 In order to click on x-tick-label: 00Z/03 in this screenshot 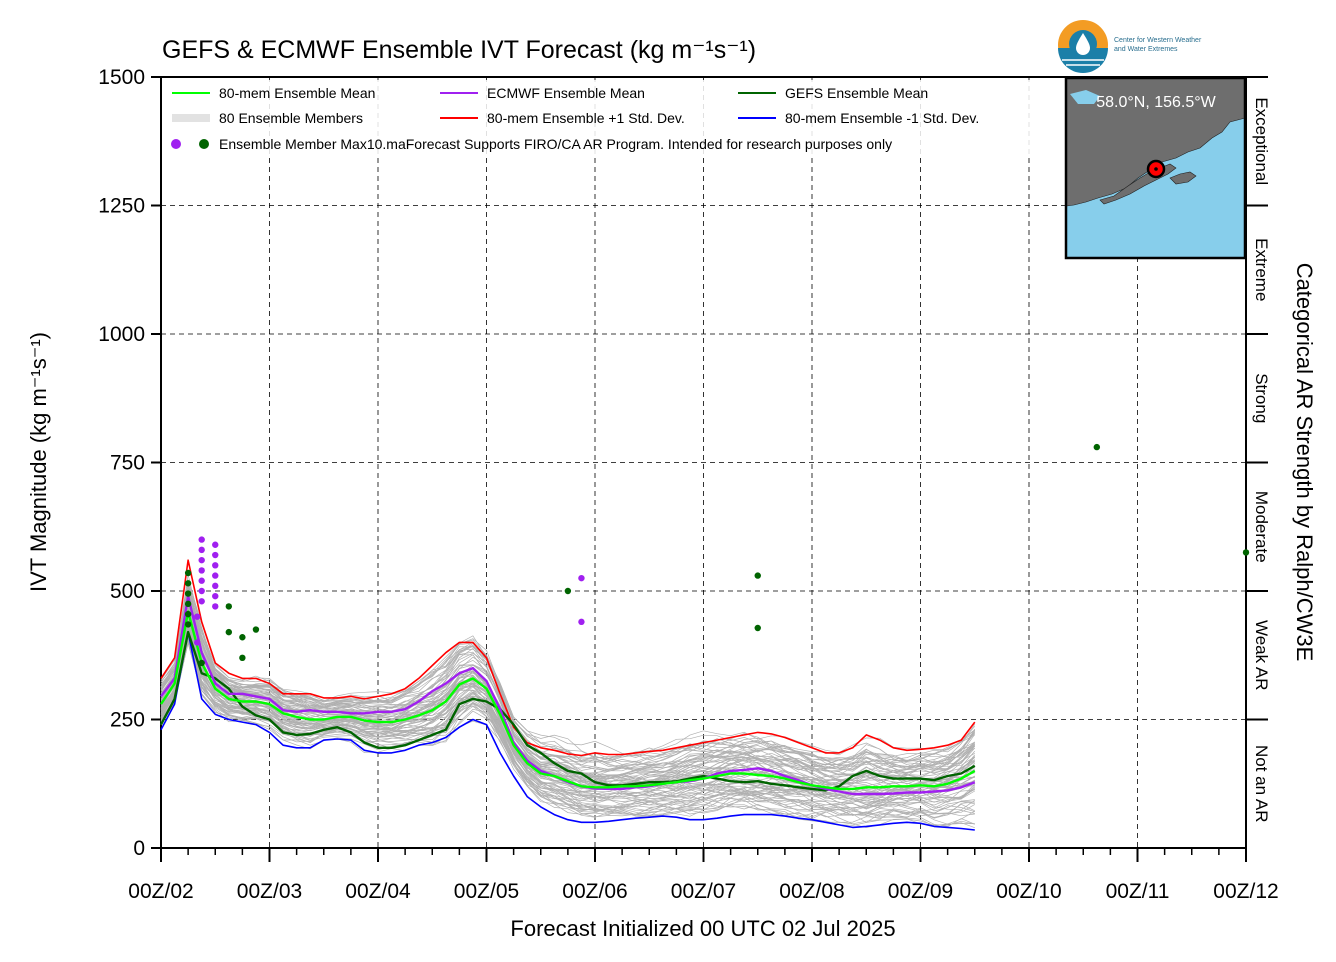, I will do `click(269, 891)`.